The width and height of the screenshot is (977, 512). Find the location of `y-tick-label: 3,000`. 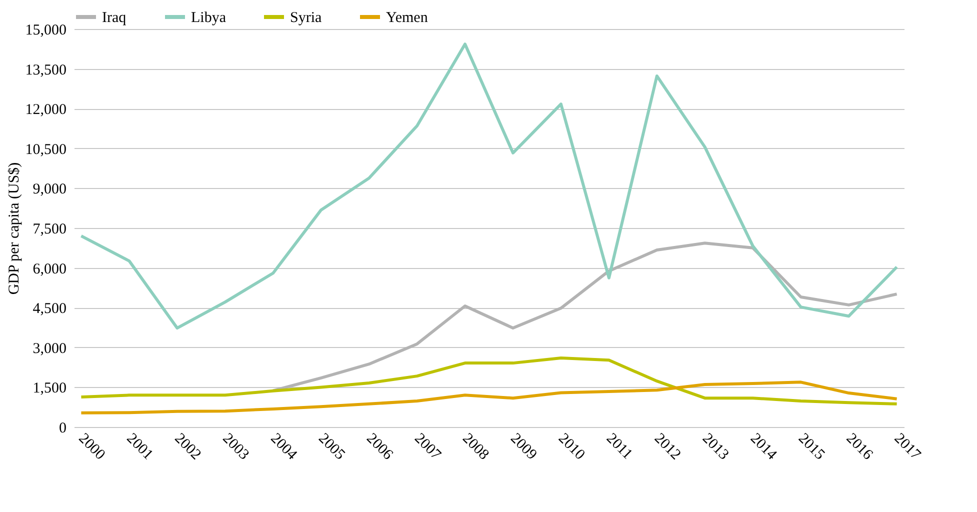

y-tick-label: 3,000 is located at coordinates (49, 348).